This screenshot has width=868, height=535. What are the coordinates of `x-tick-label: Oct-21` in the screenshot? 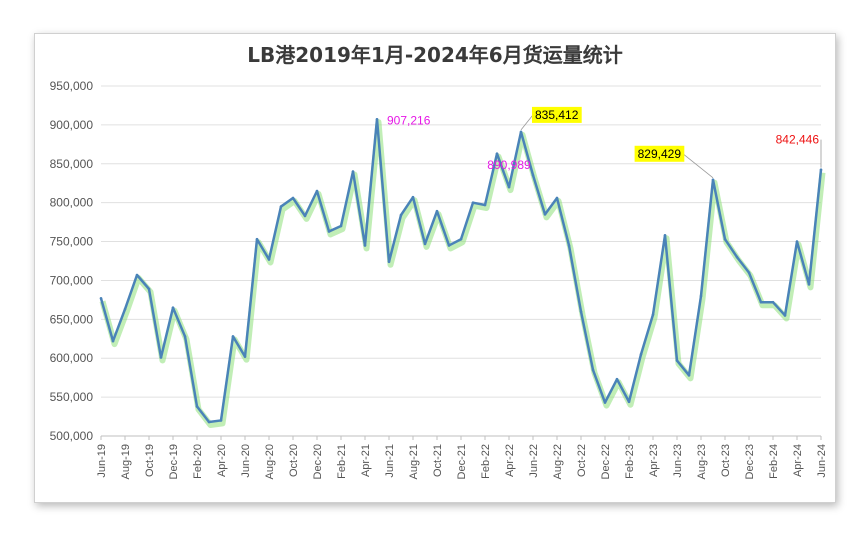 It's located at (438, 460).